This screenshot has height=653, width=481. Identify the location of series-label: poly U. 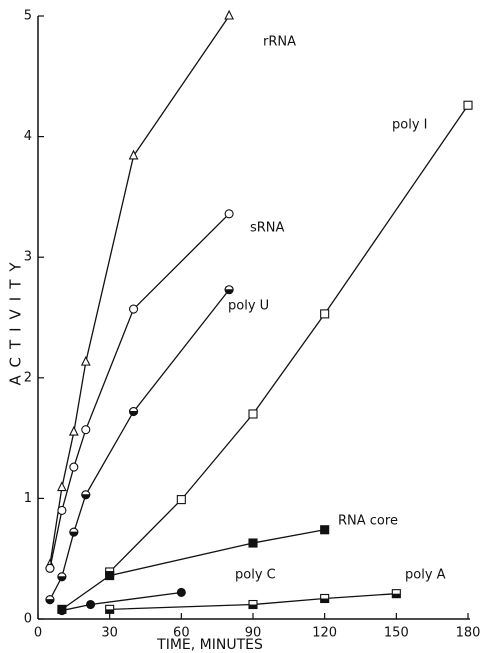
(248, 306).